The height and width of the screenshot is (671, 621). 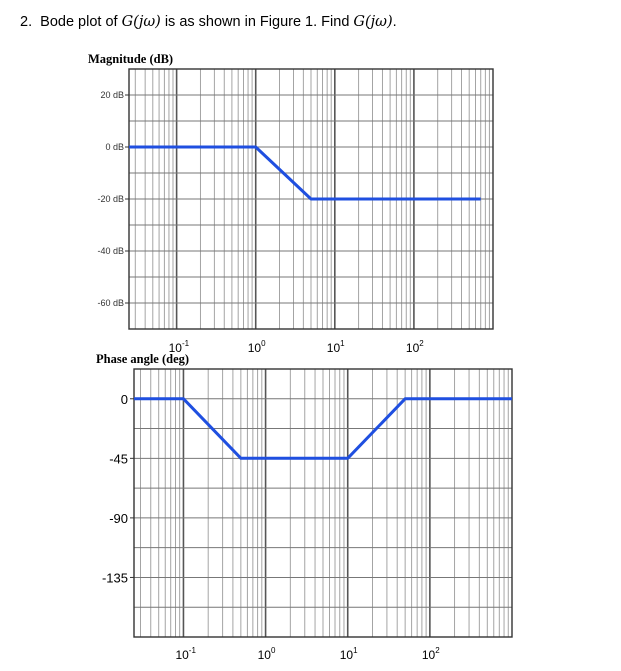 What do you see at coordinates (124, 399) in the screenshot?
I see `phase-ytick-label: 0` at bounding box center [124, 399].